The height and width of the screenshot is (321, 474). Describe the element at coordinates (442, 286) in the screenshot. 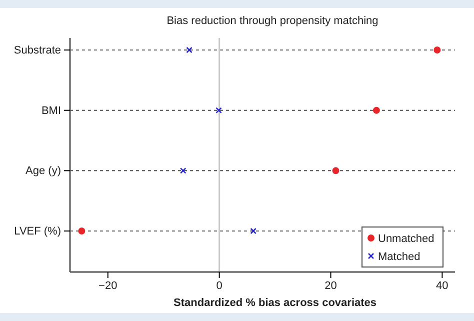

I see `x-tick-label: 40` at that location.